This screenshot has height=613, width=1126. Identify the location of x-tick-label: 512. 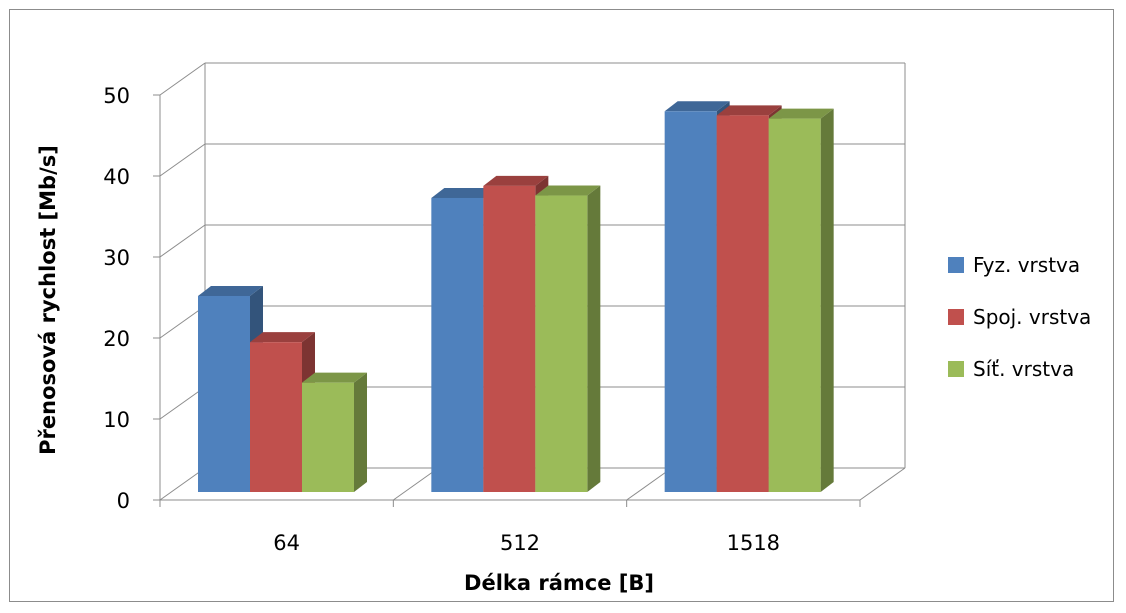
(520, 543).